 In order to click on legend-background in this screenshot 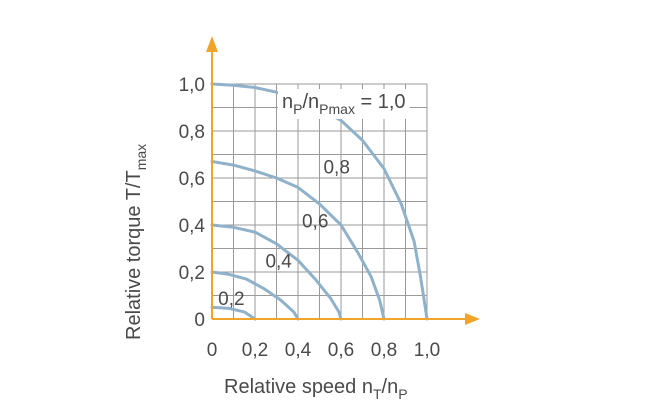, I will do `click(344, 104)`.